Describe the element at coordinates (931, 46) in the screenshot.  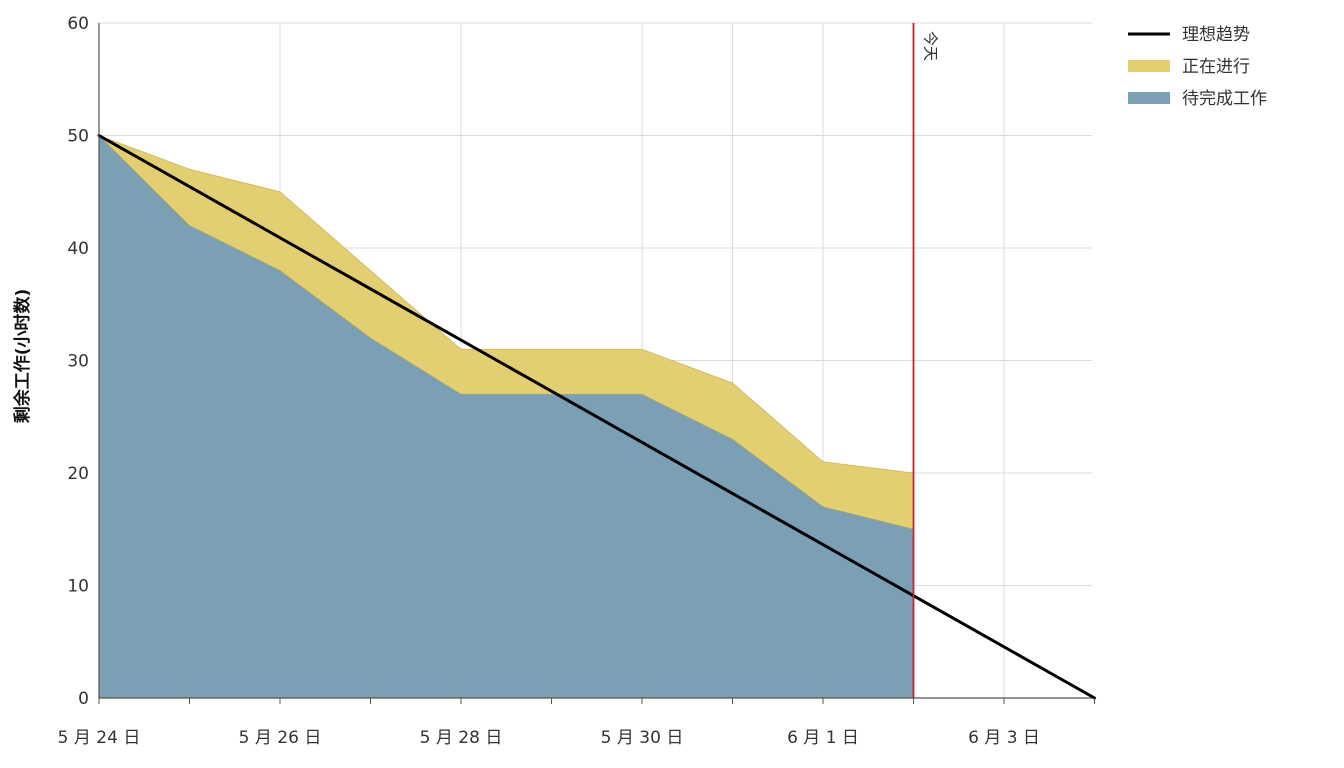
I see `today-label: 今天` at that location.